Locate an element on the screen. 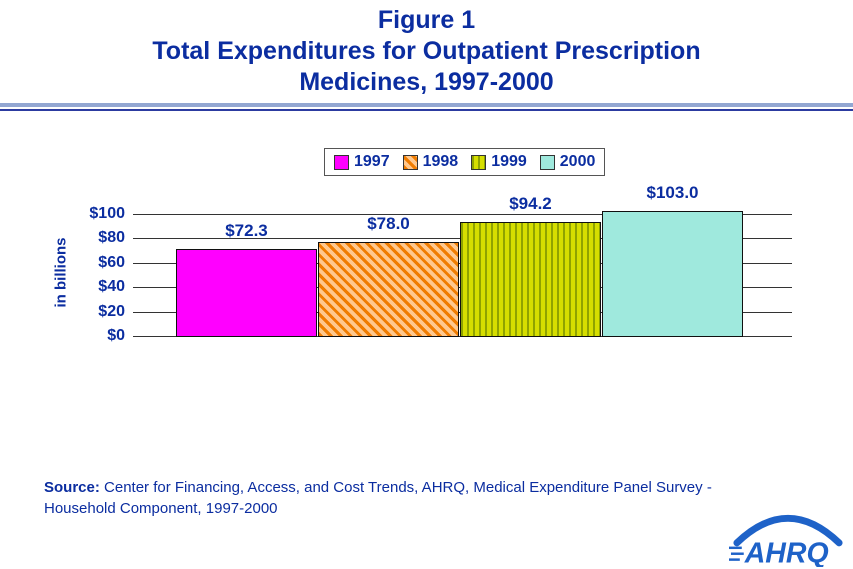 The width and height of the screenshot is (853, 569). legend-item-1998: 1998 is located at coordinates (430, 162).